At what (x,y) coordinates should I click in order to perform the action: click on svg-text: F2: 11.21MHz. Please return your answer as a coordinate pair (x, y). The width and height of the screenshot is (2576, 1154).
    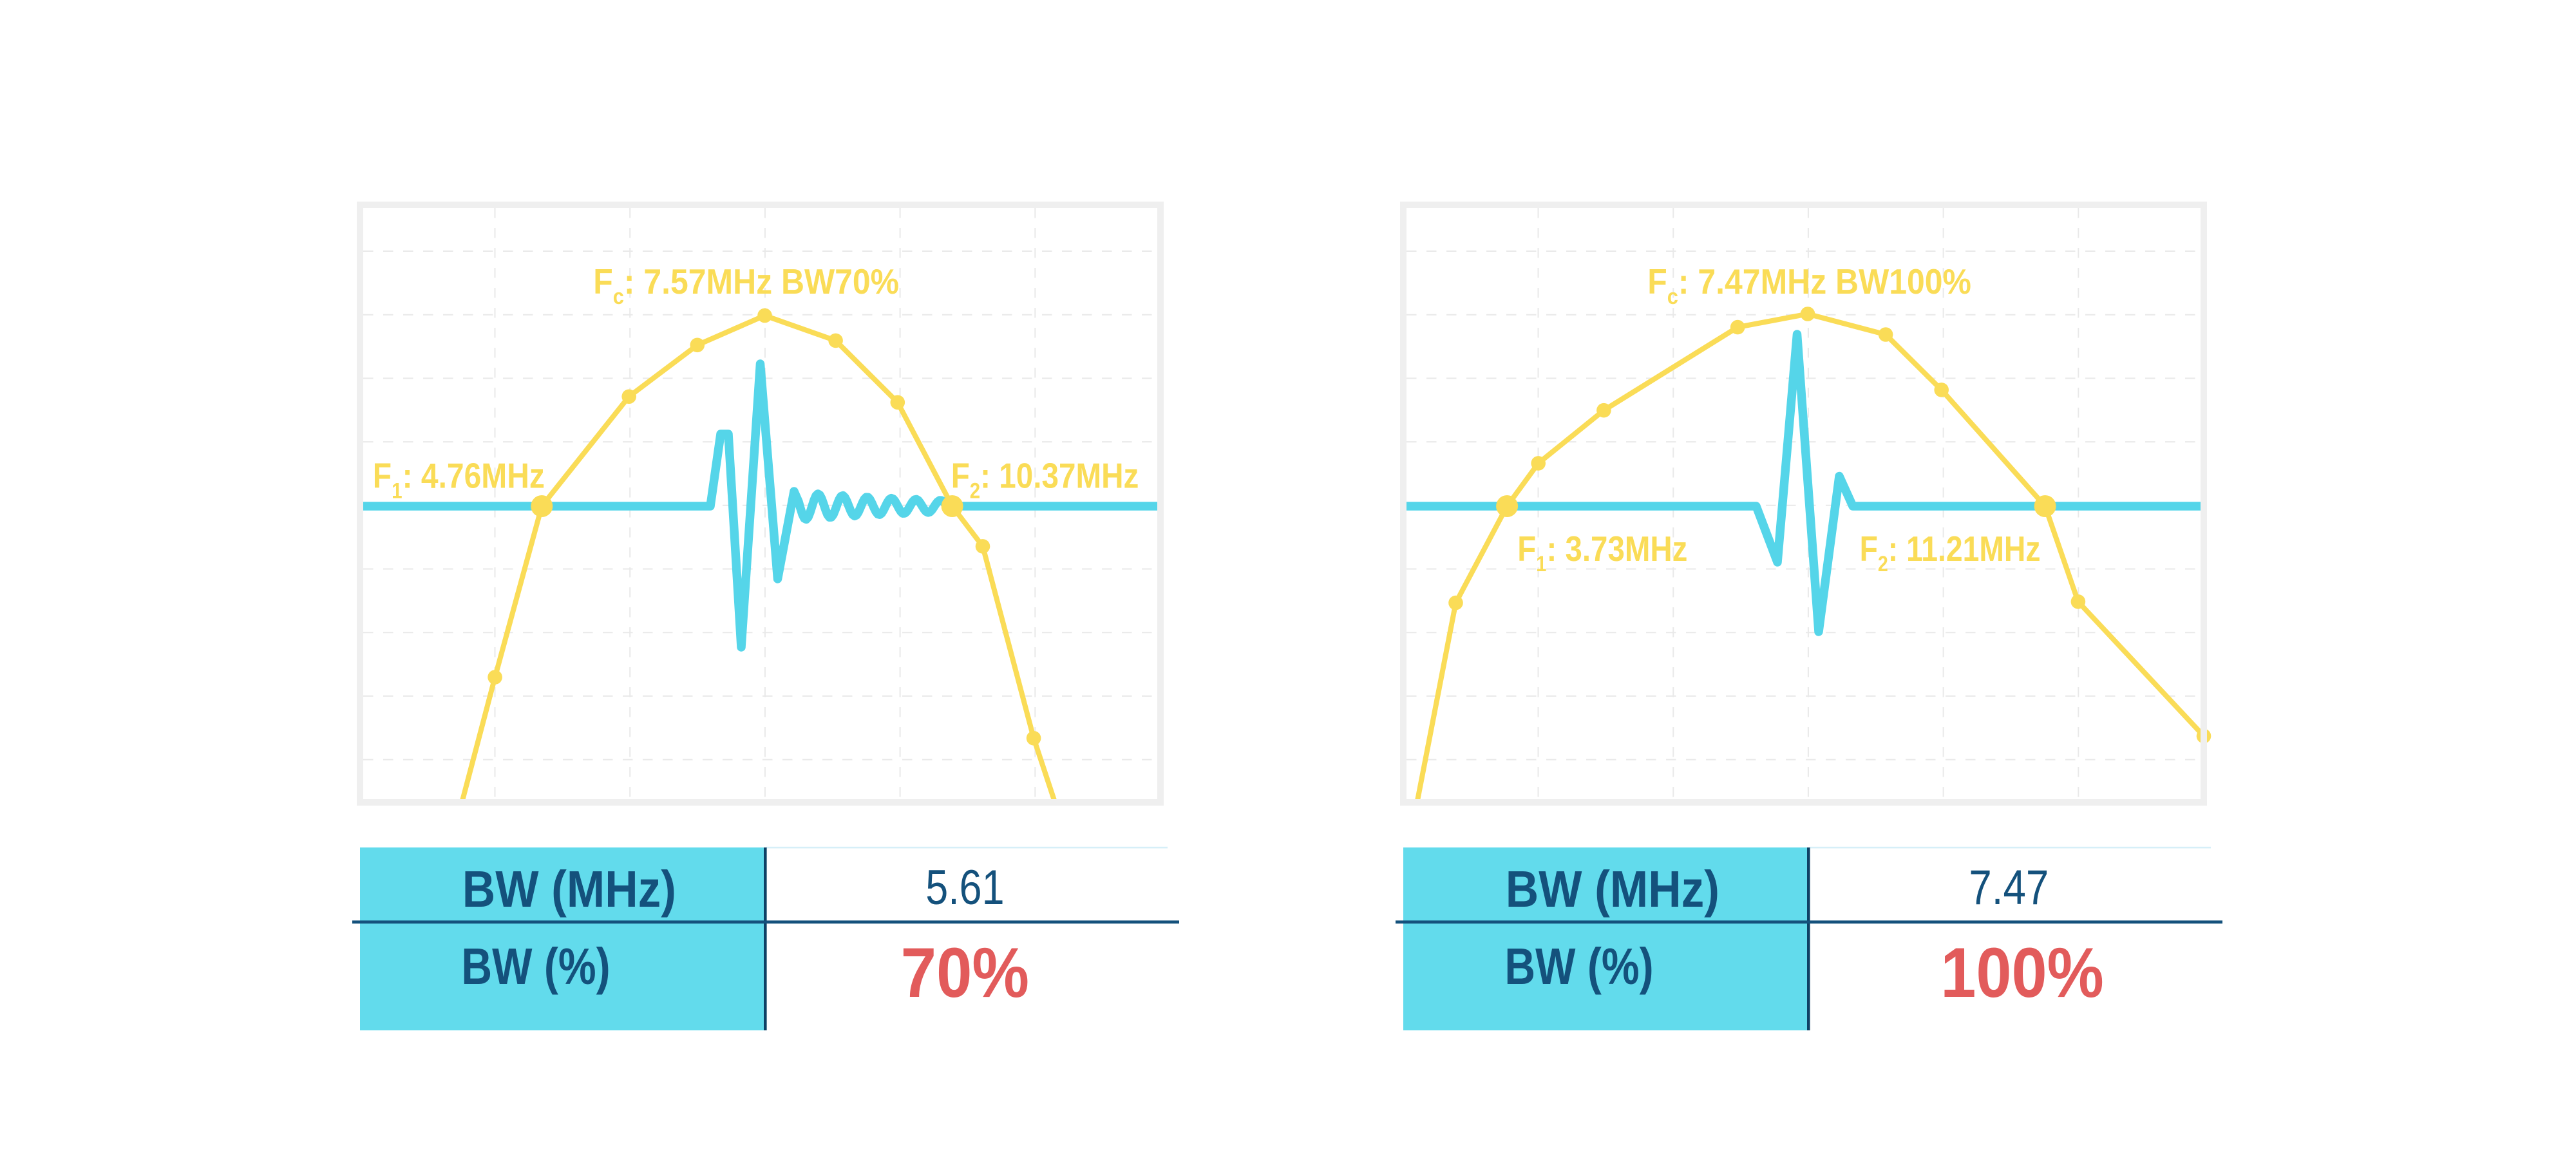
    Looking at the image, I should click on (1950, 552).